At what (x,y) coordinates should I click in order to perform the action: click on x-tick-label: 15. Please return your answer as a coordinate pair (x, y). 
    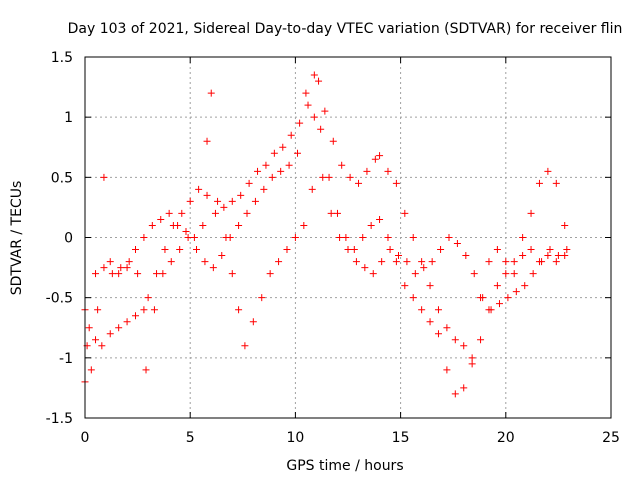
    Looking at the image, I should click on (401, 438).